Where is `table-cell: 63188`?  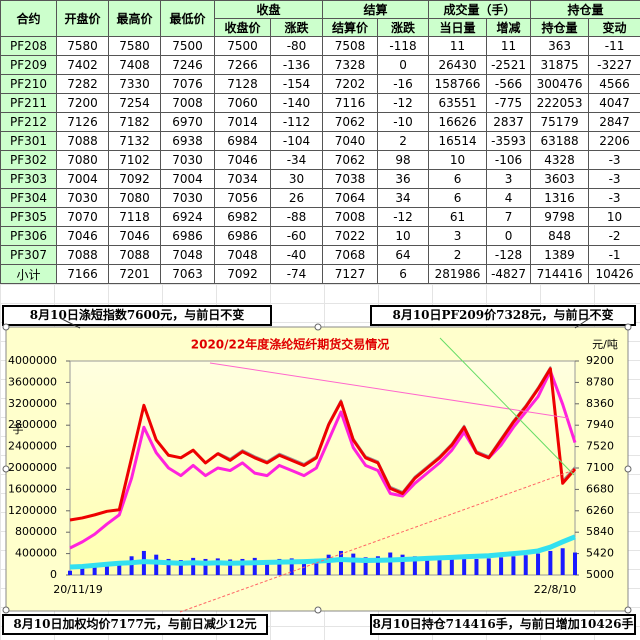
table-cell: 63188 is located at coordinates (560, 141).